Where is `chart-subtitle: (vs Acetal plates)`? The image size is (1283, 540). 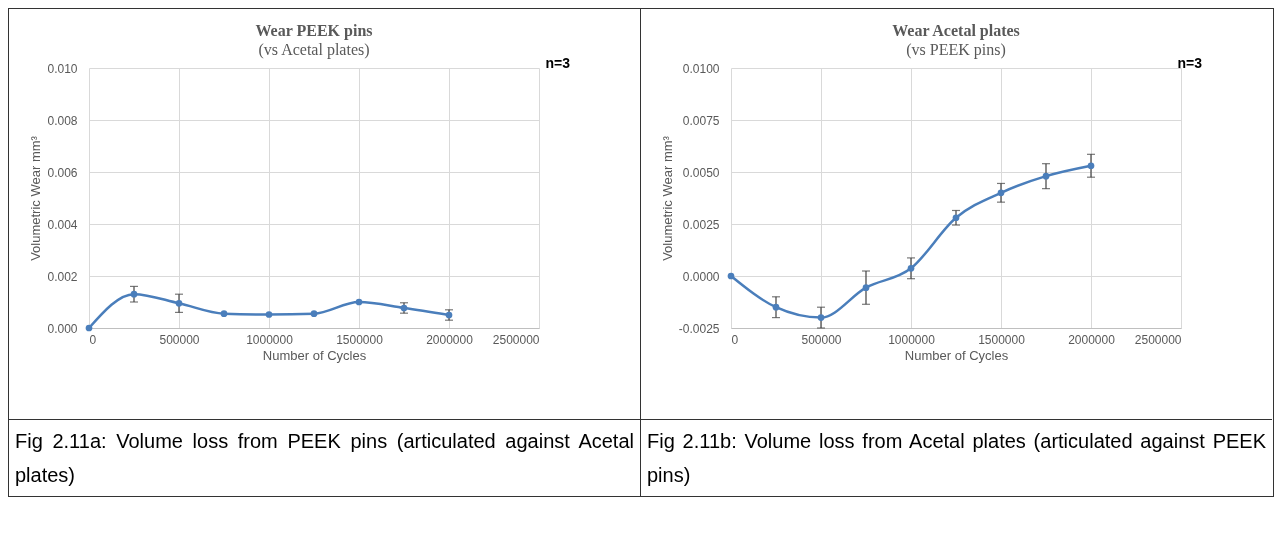 chart-subtitle: (vs Acetal plates) is located at coordinates (314, 50).